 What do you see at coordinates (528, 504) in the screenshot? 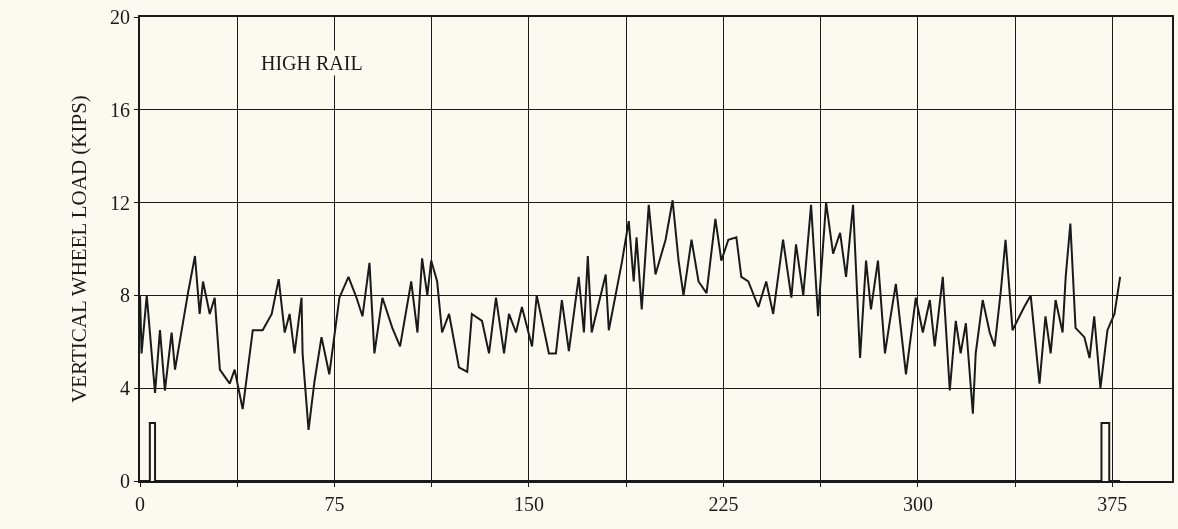
I see `x-tick-label: 150` at bounding box center [528, 504].